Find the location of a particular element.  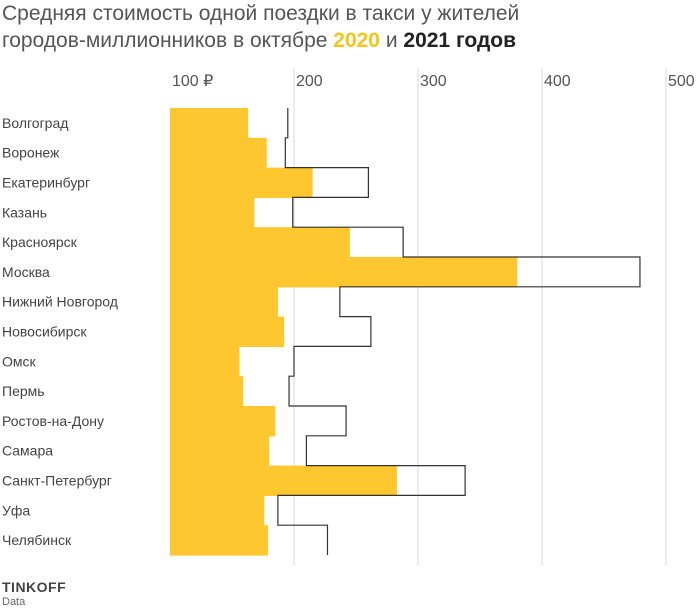

category-label: Новосибирск is located at coordinates (44, 332).